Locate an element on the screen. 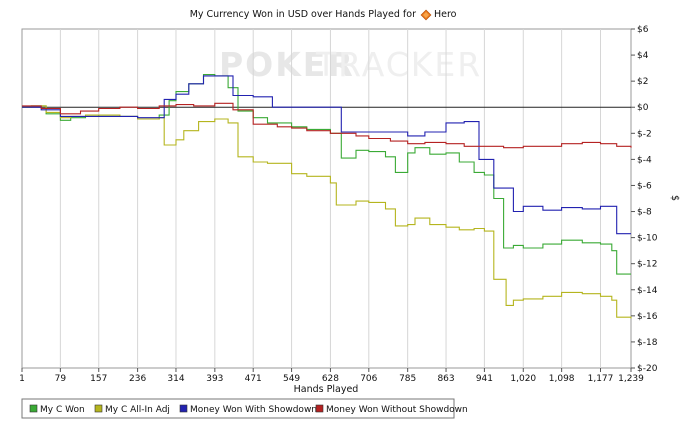 The image size is (700, 426). chart-title-player: Hero is located at coordinates (445, 14).